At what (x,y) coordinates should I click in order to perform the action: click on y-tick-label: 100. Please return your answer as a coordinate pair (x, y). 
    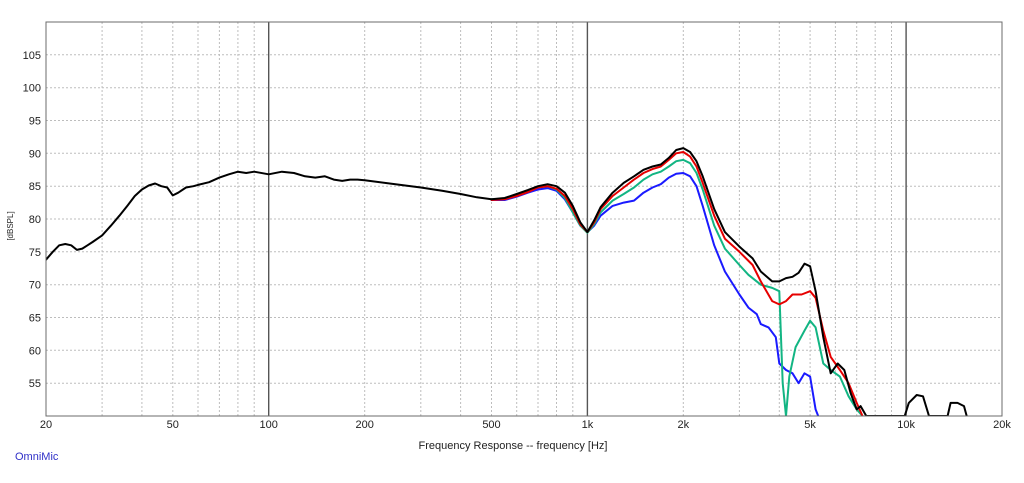
    Looking at the image, I should click on (32, 89).